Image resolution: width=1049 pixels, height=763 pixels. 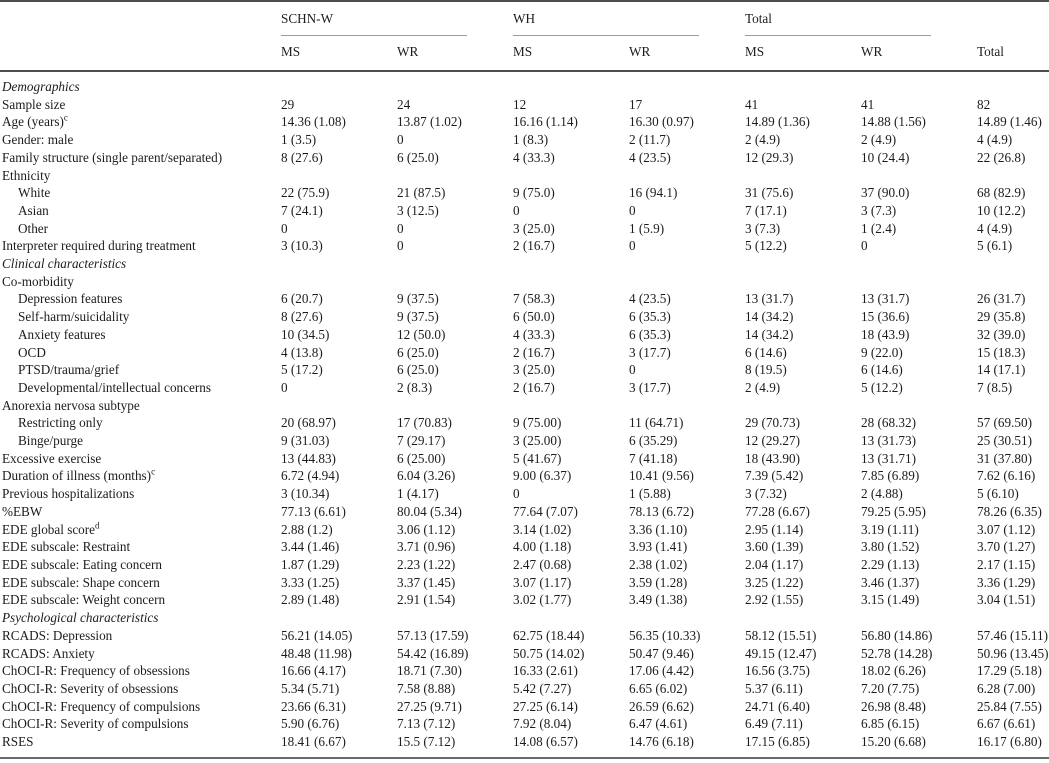 I want to click on row-label: Gender: male, so click(x=140, y=140).